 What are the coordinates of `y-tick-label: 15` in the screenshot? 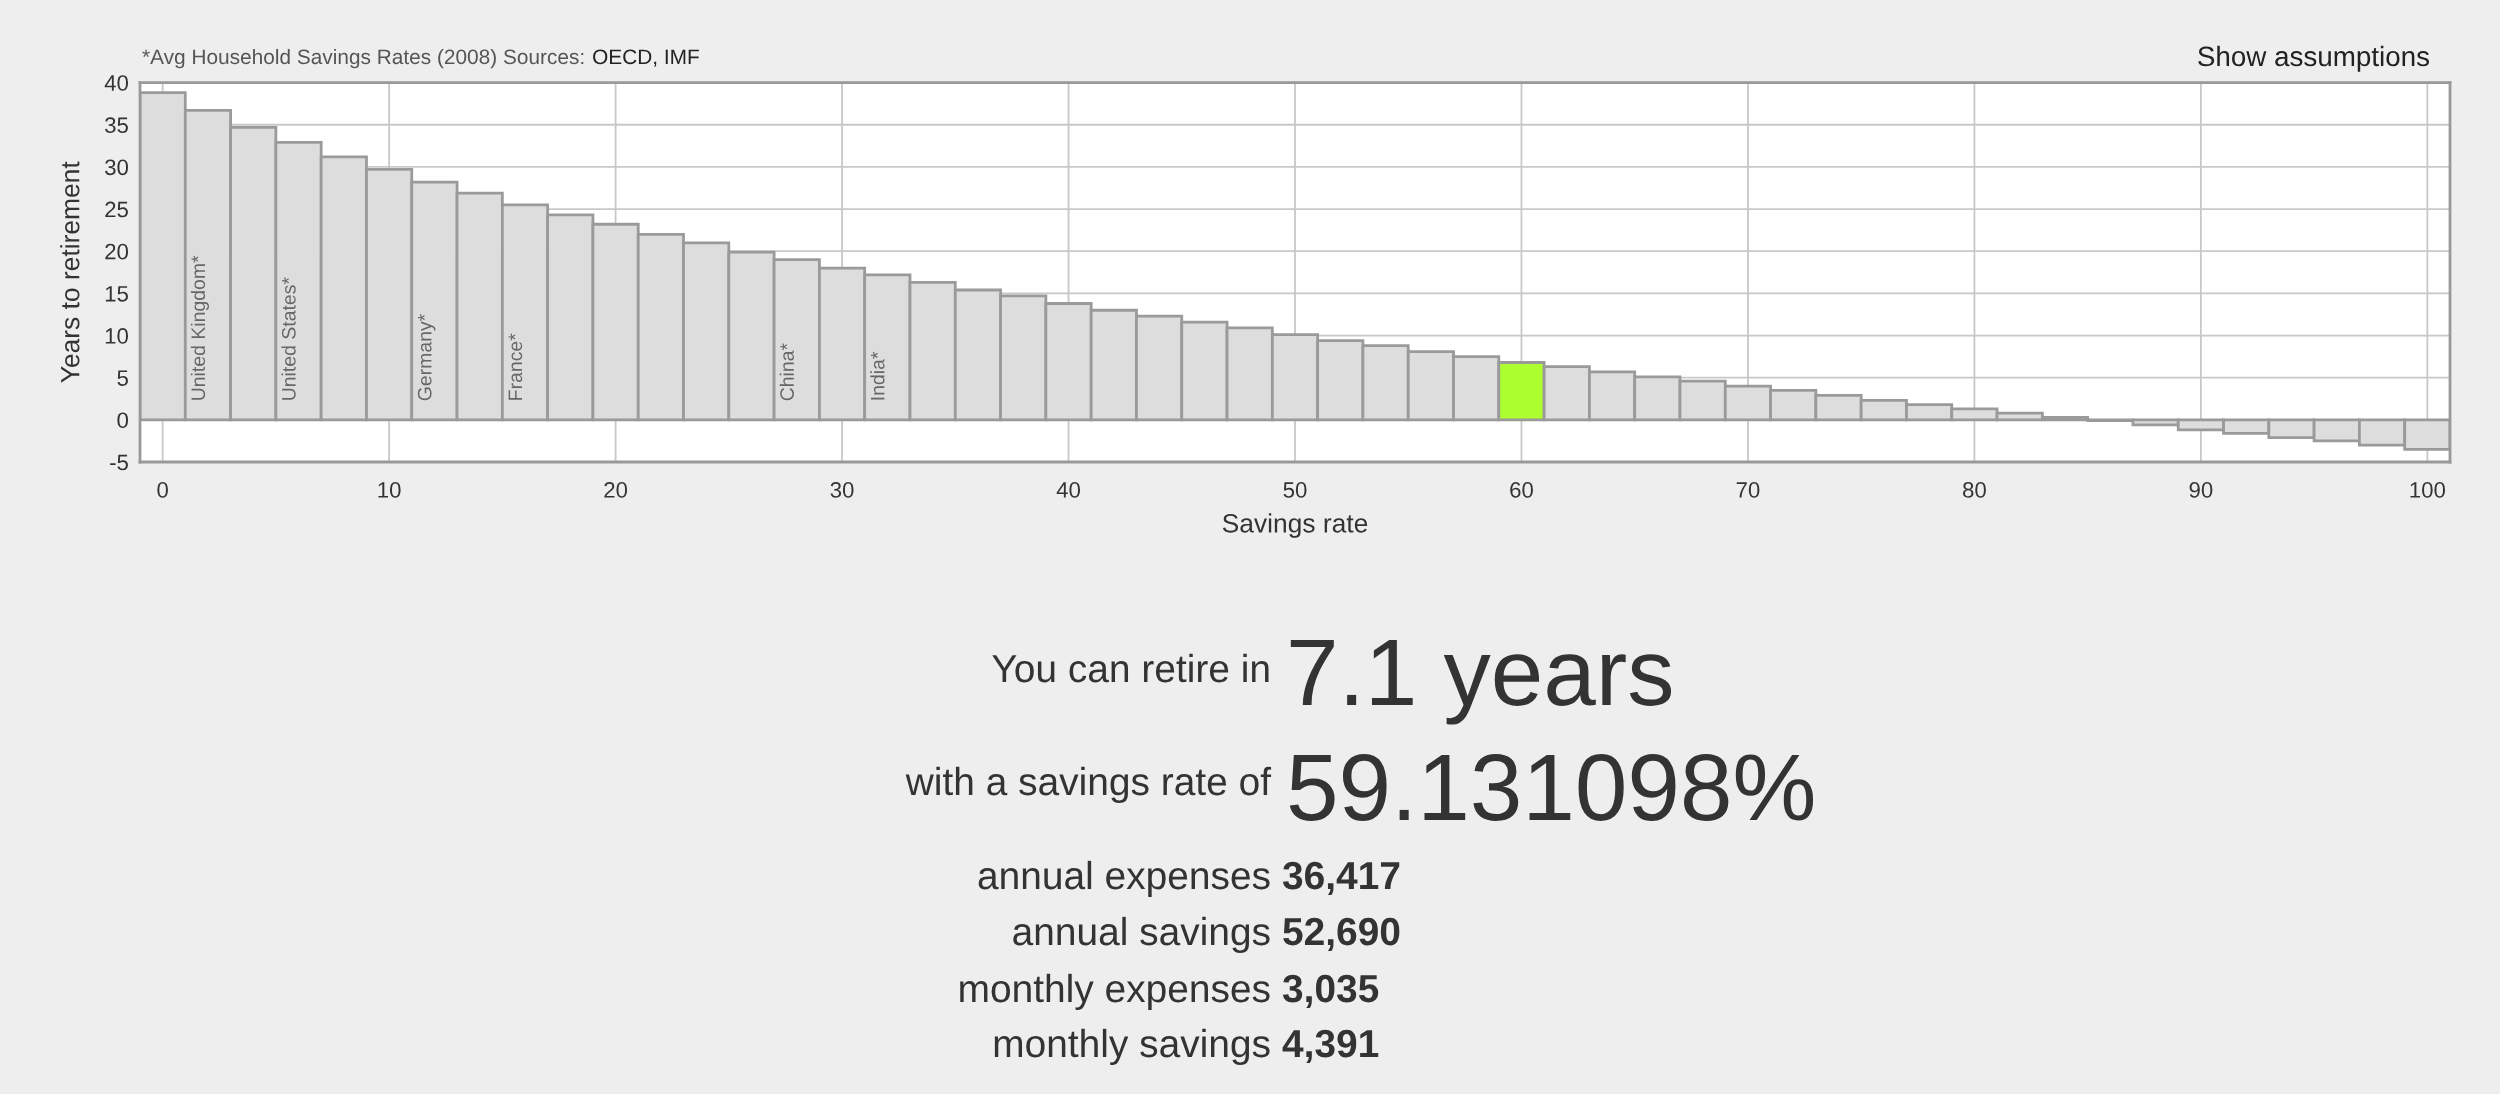 It's located at (116, 294).